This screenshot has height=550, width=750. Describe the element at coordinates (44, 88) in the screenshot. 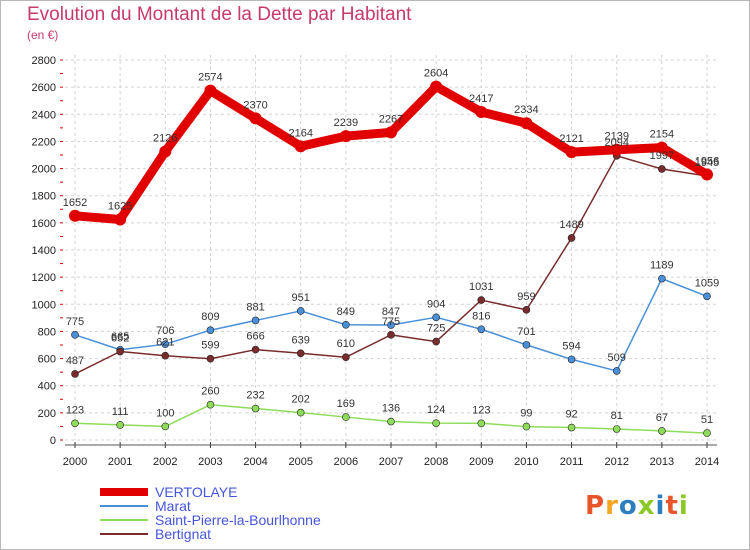

I see `y-tick-label: 2600` at that location.